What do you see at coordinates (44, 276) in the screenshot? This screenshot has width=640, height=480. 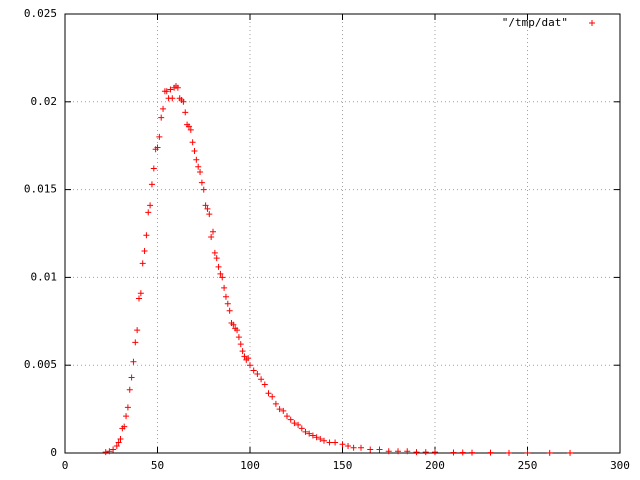 I see `y-tick-label: 0.01` at bounding box center [44, 276].